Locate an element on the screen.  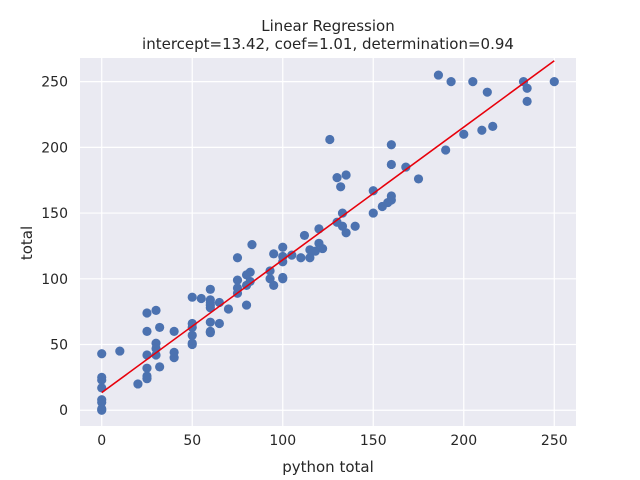
x-tick-label: 0 is located at coordinates (101, 441).